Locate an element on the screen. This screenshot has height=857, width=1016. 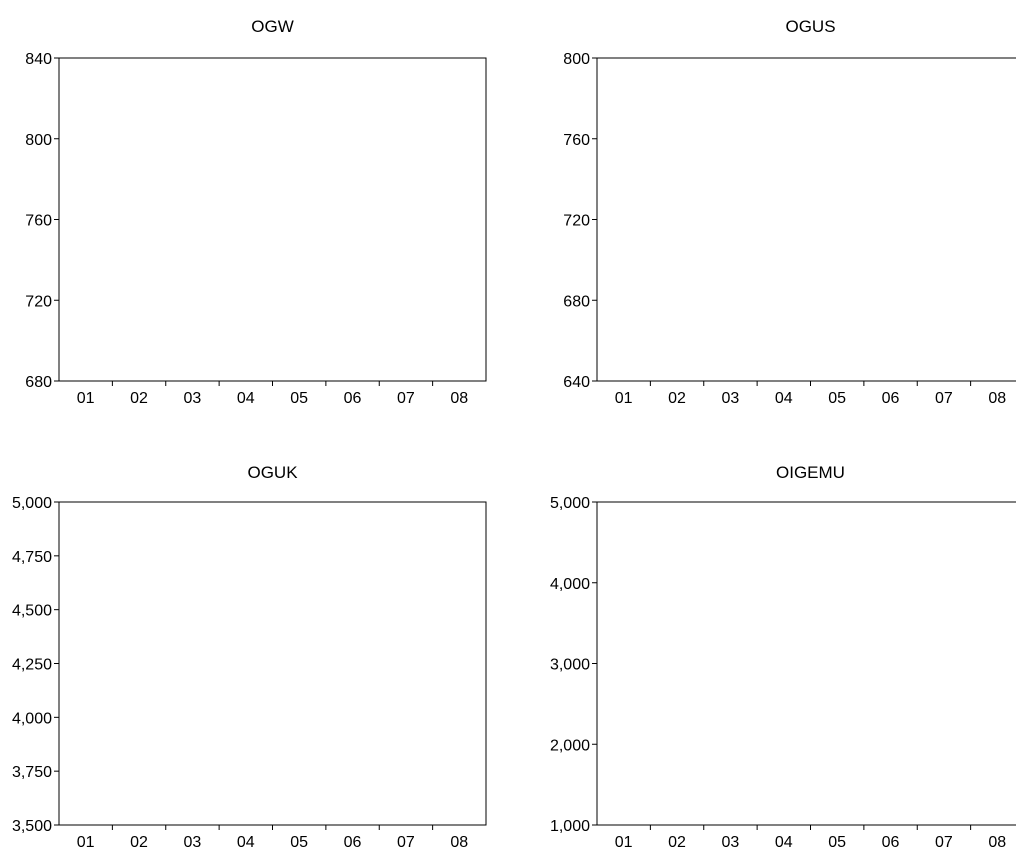
y-tick-label: 3,500 is located at coordinates (32, 826).